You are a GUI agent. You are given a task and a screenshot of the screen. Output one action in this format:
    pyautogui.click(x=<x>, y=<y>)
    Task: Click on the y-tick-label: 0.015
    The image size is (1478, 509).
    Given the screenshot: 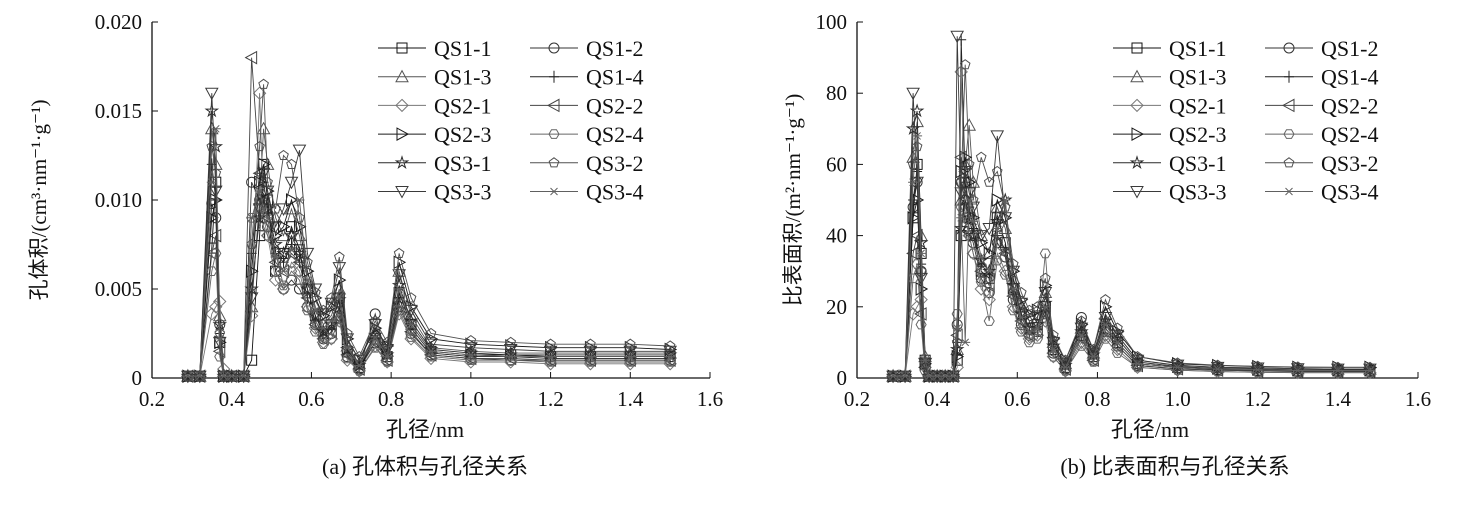 What is the action you would take?
    pyautogui.click(x=118, y=111)
    